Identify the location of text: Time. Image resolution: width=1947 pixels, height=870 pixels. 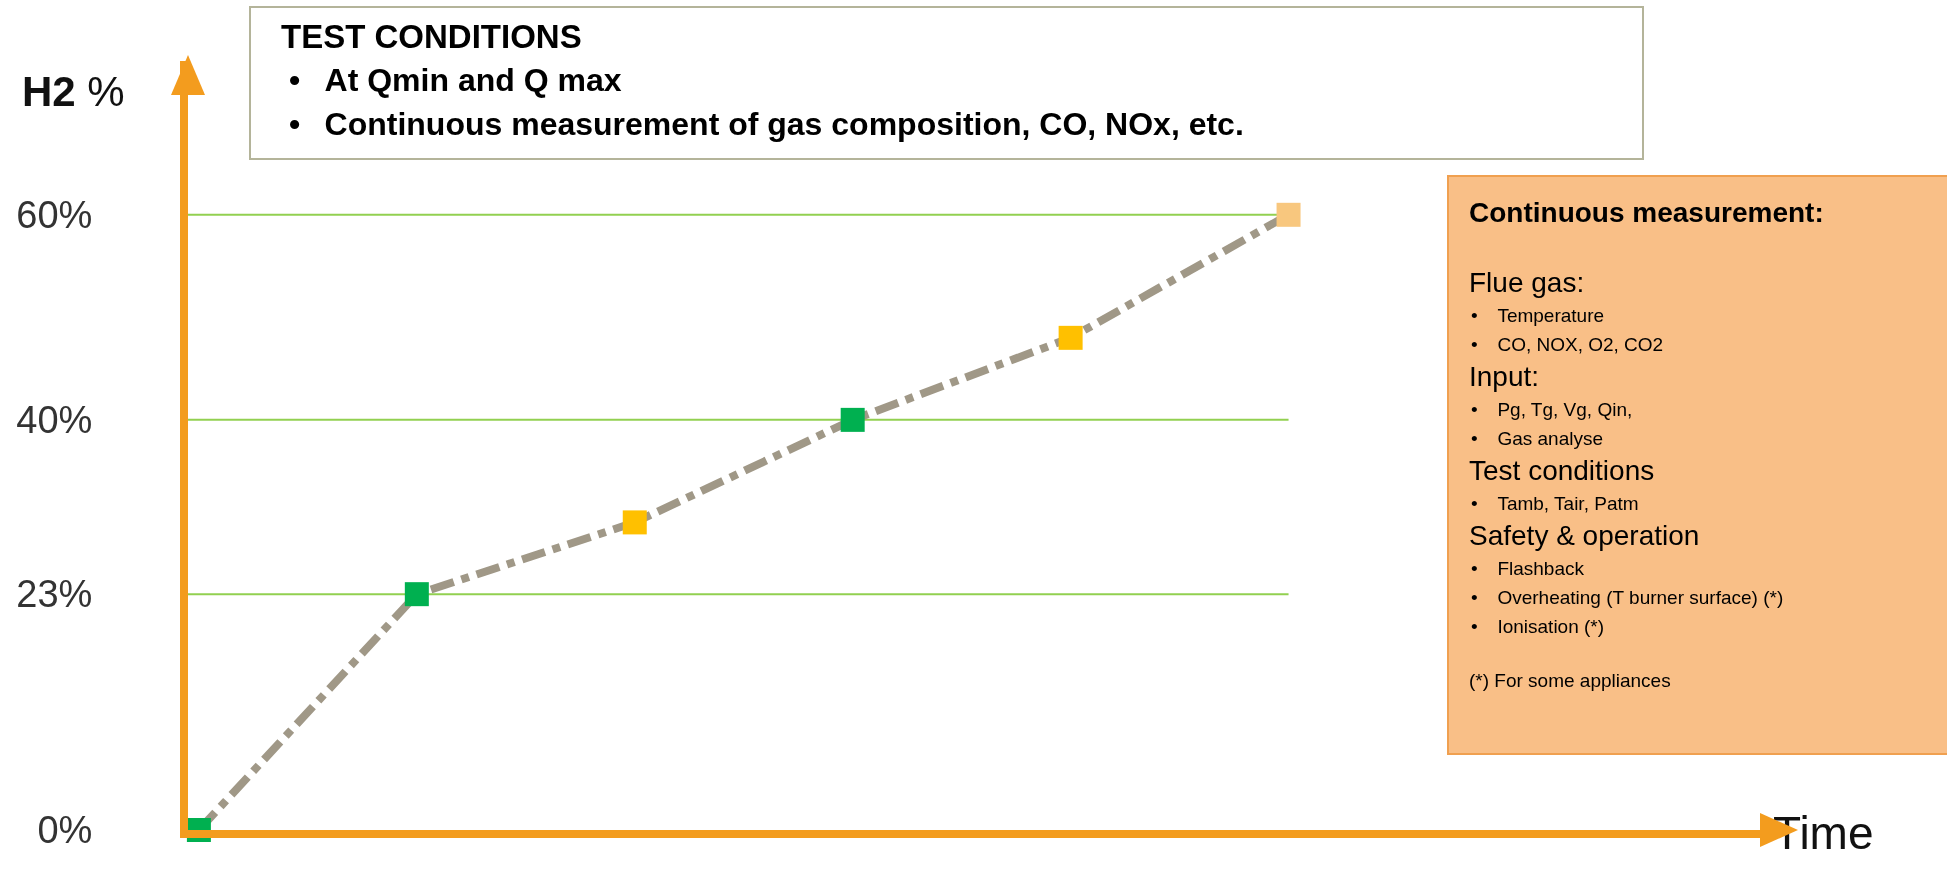
(1823, 833).